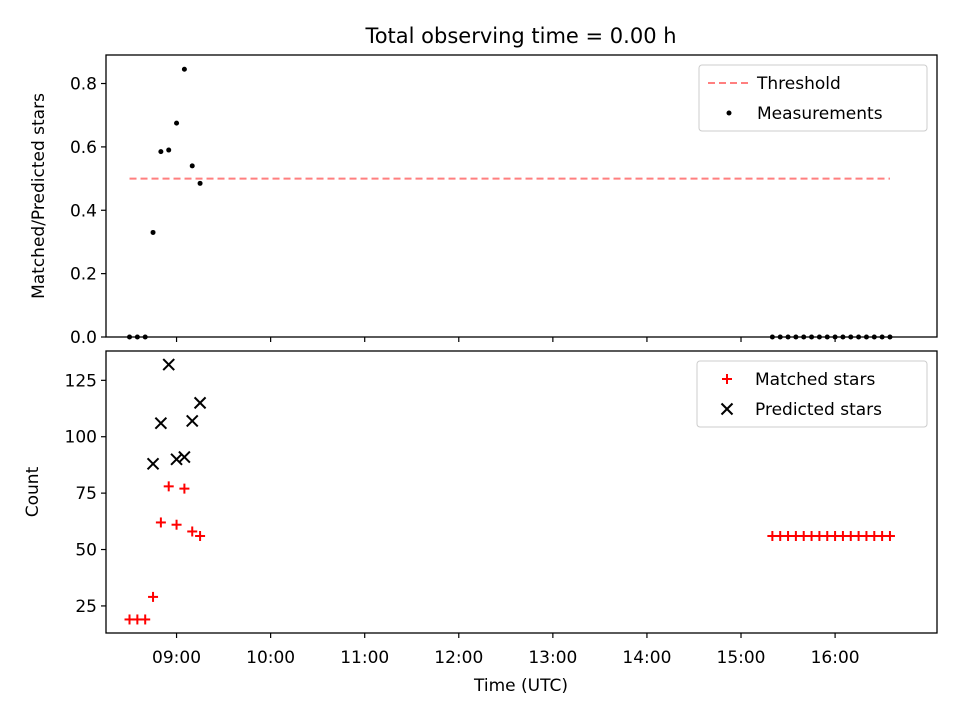 The width and height of the screenshot is (960, 720). I want to click on y-tick-label: 75, so click(86, 494).